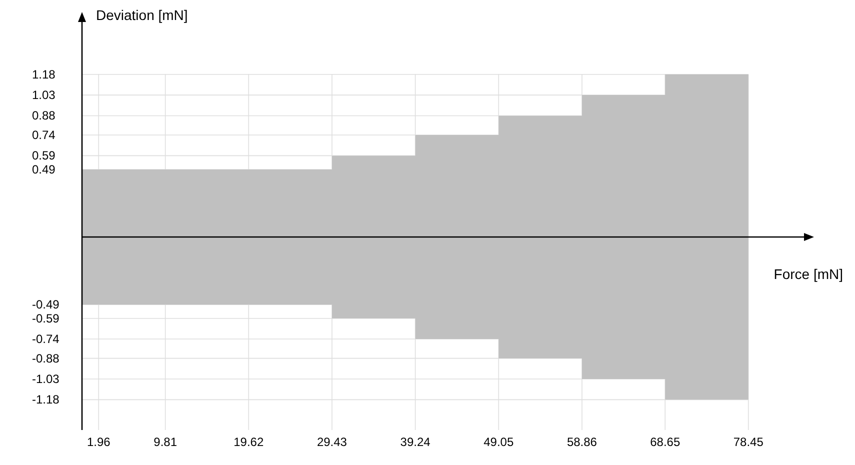 Image resolution: width=855 pixels, height=465 pixels. I want to click on y-axis-title: Deviation [mN], so click(142, 15).